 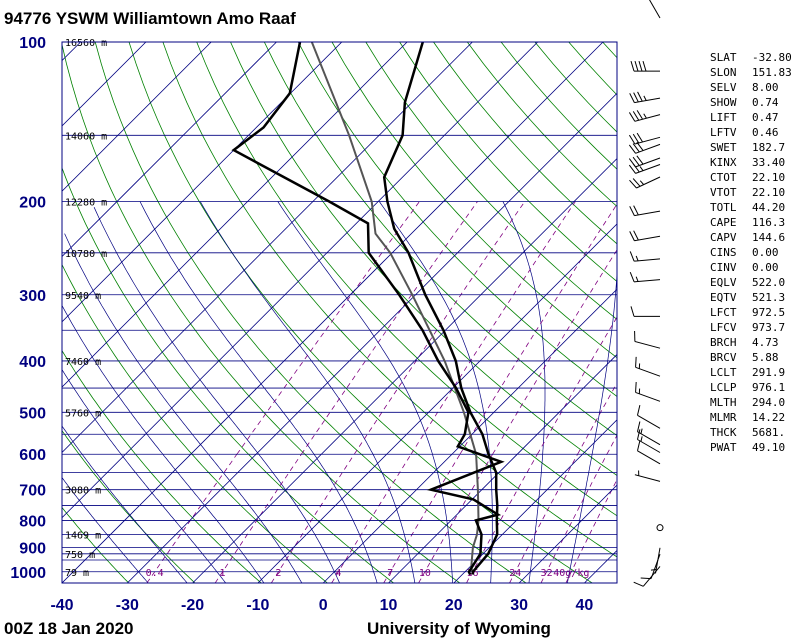 I want to click on pressure-tick-label: 100, so click(x=32, y=43).